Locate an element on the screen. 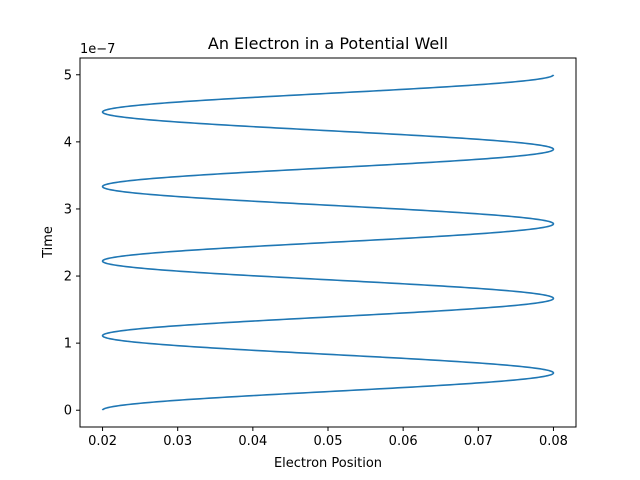  x-tick-label: 0.04 is located at coordinates (252, 441).